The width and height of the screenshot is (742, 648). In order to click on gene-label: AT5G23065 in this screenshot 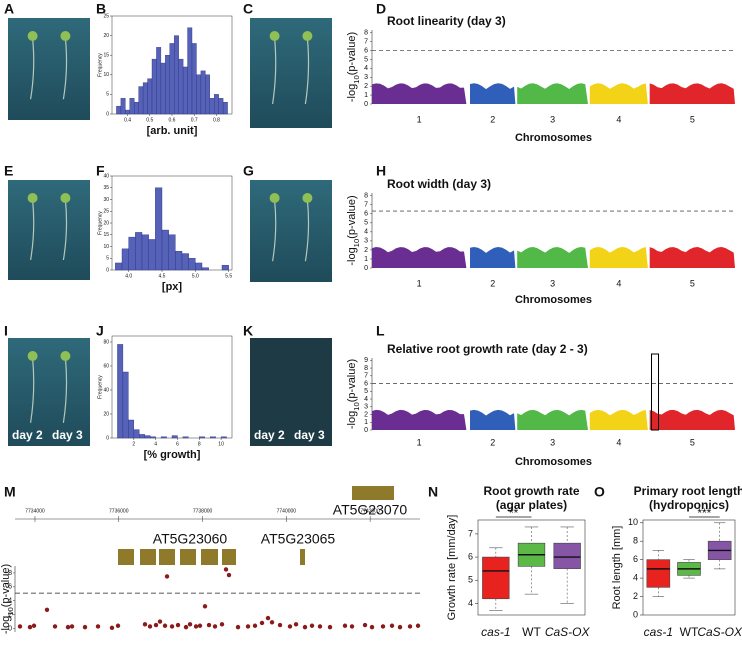, I will do `click(298, 539)`.